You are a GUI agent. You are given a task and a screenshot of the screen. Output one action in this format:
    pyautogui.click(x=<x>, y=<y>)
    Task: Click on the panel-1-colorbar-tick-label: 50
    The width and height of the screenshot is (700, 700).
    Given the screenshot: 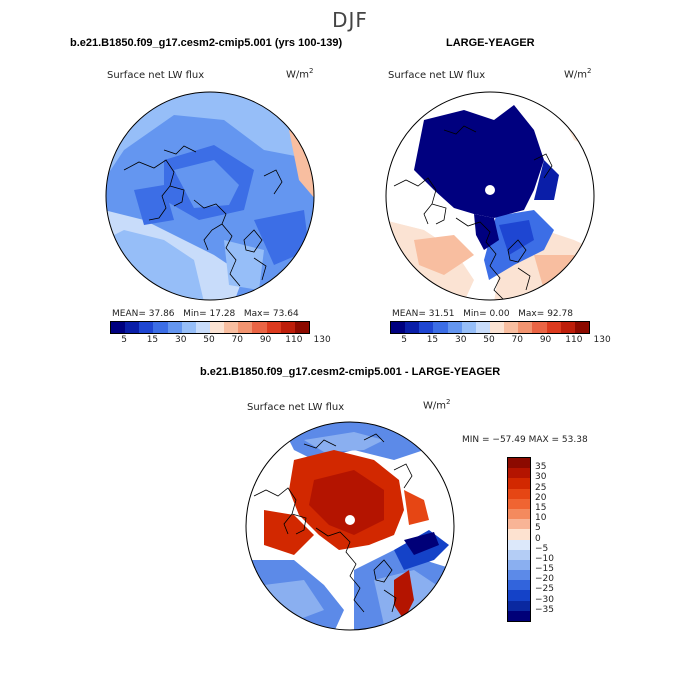 What is the action you would take?
    pyautogui.click(x=209, y=340)
    